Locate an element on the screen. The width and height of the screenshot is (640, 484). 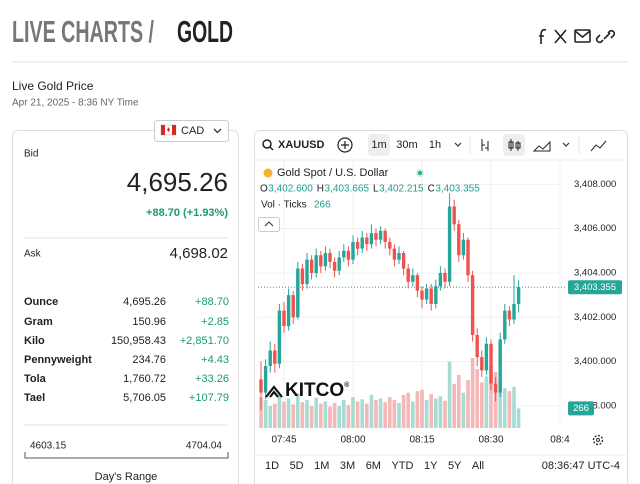
y-tick-label: 3,402.000 is located at coordinates (595, 317).